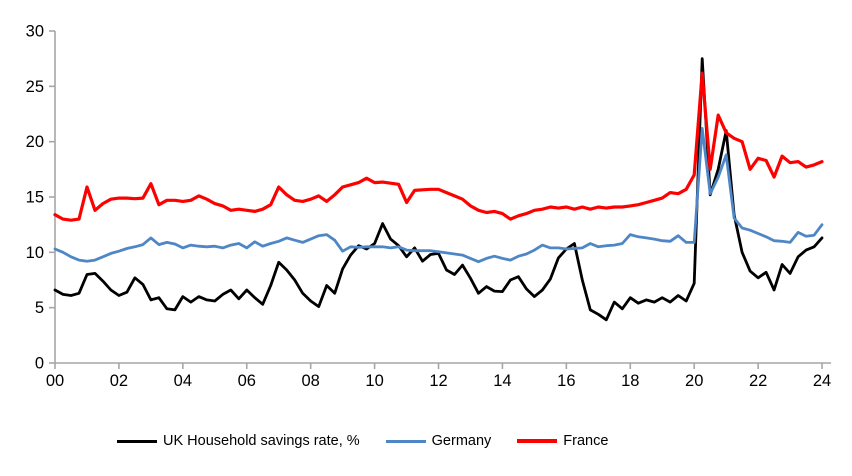 The image size is (852, 476). Describe the element at coordinates (566, 381) in the screenshot. I see `x-axis-label: 16` at that location.